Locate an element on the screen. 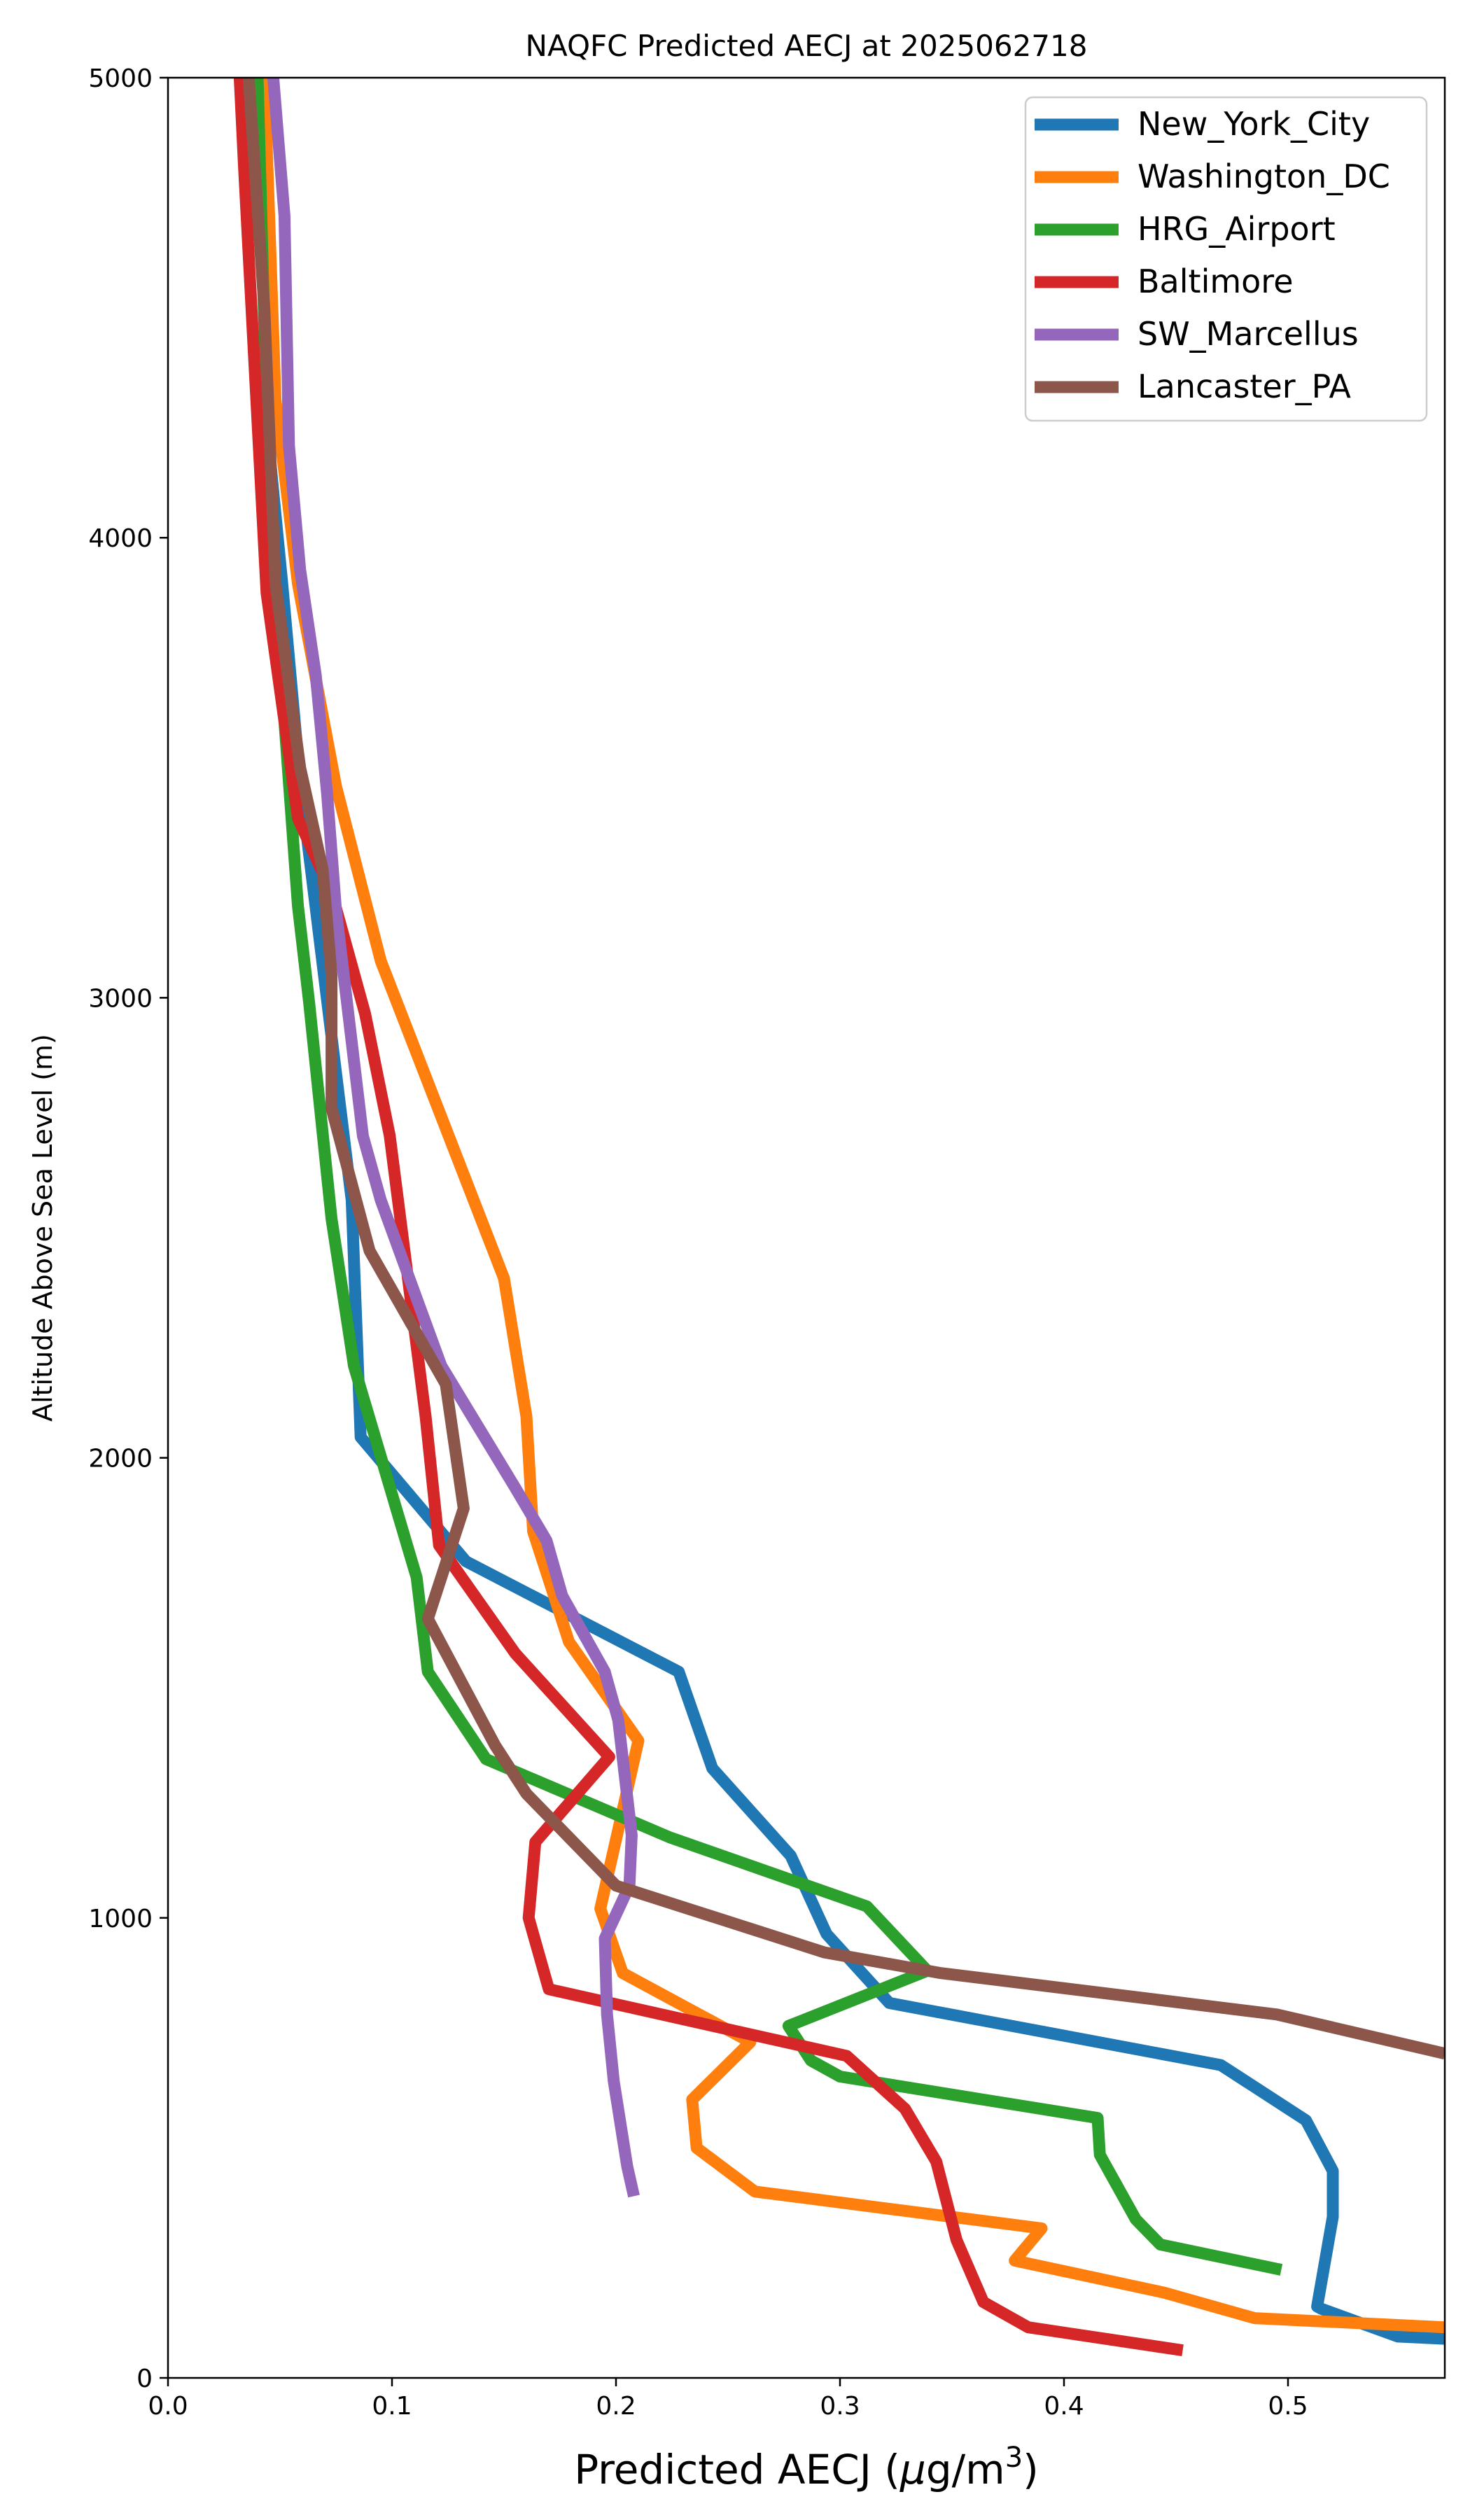 The width and height of the screenshot is (1470, 2520). x-axis-label: Predicted AECJ (μg/m3) is located at coordinates (806, 2467).